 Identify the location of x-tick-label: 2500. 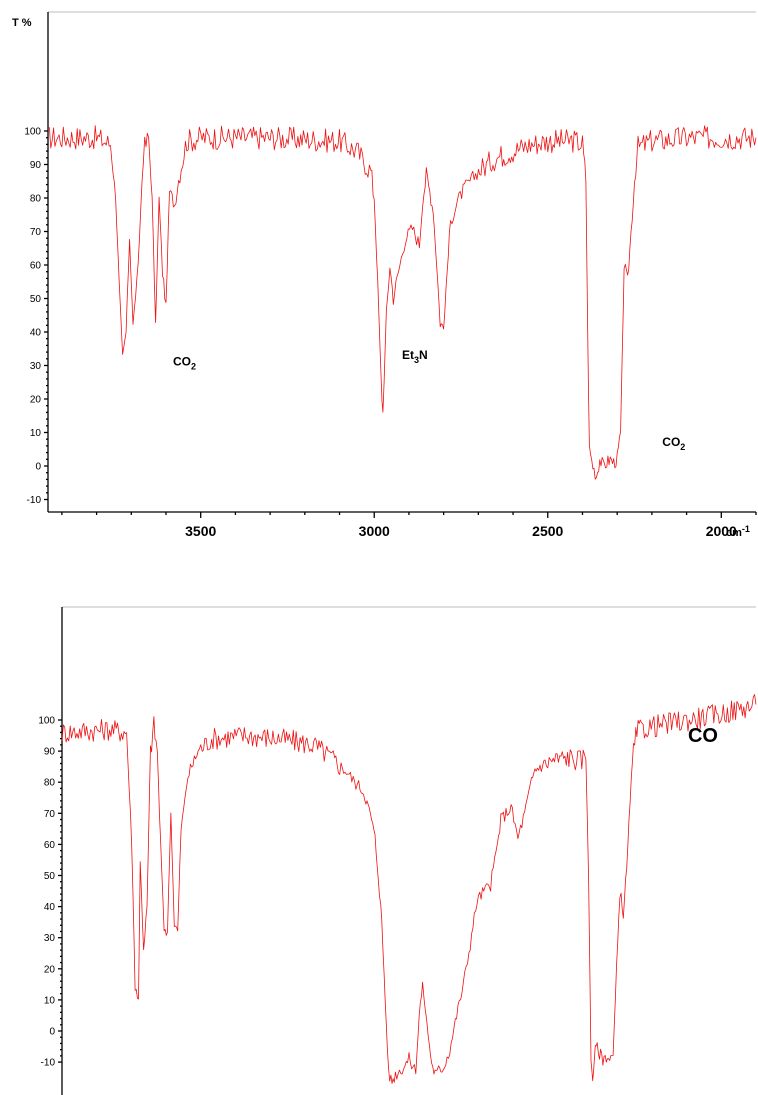
(547, 531).